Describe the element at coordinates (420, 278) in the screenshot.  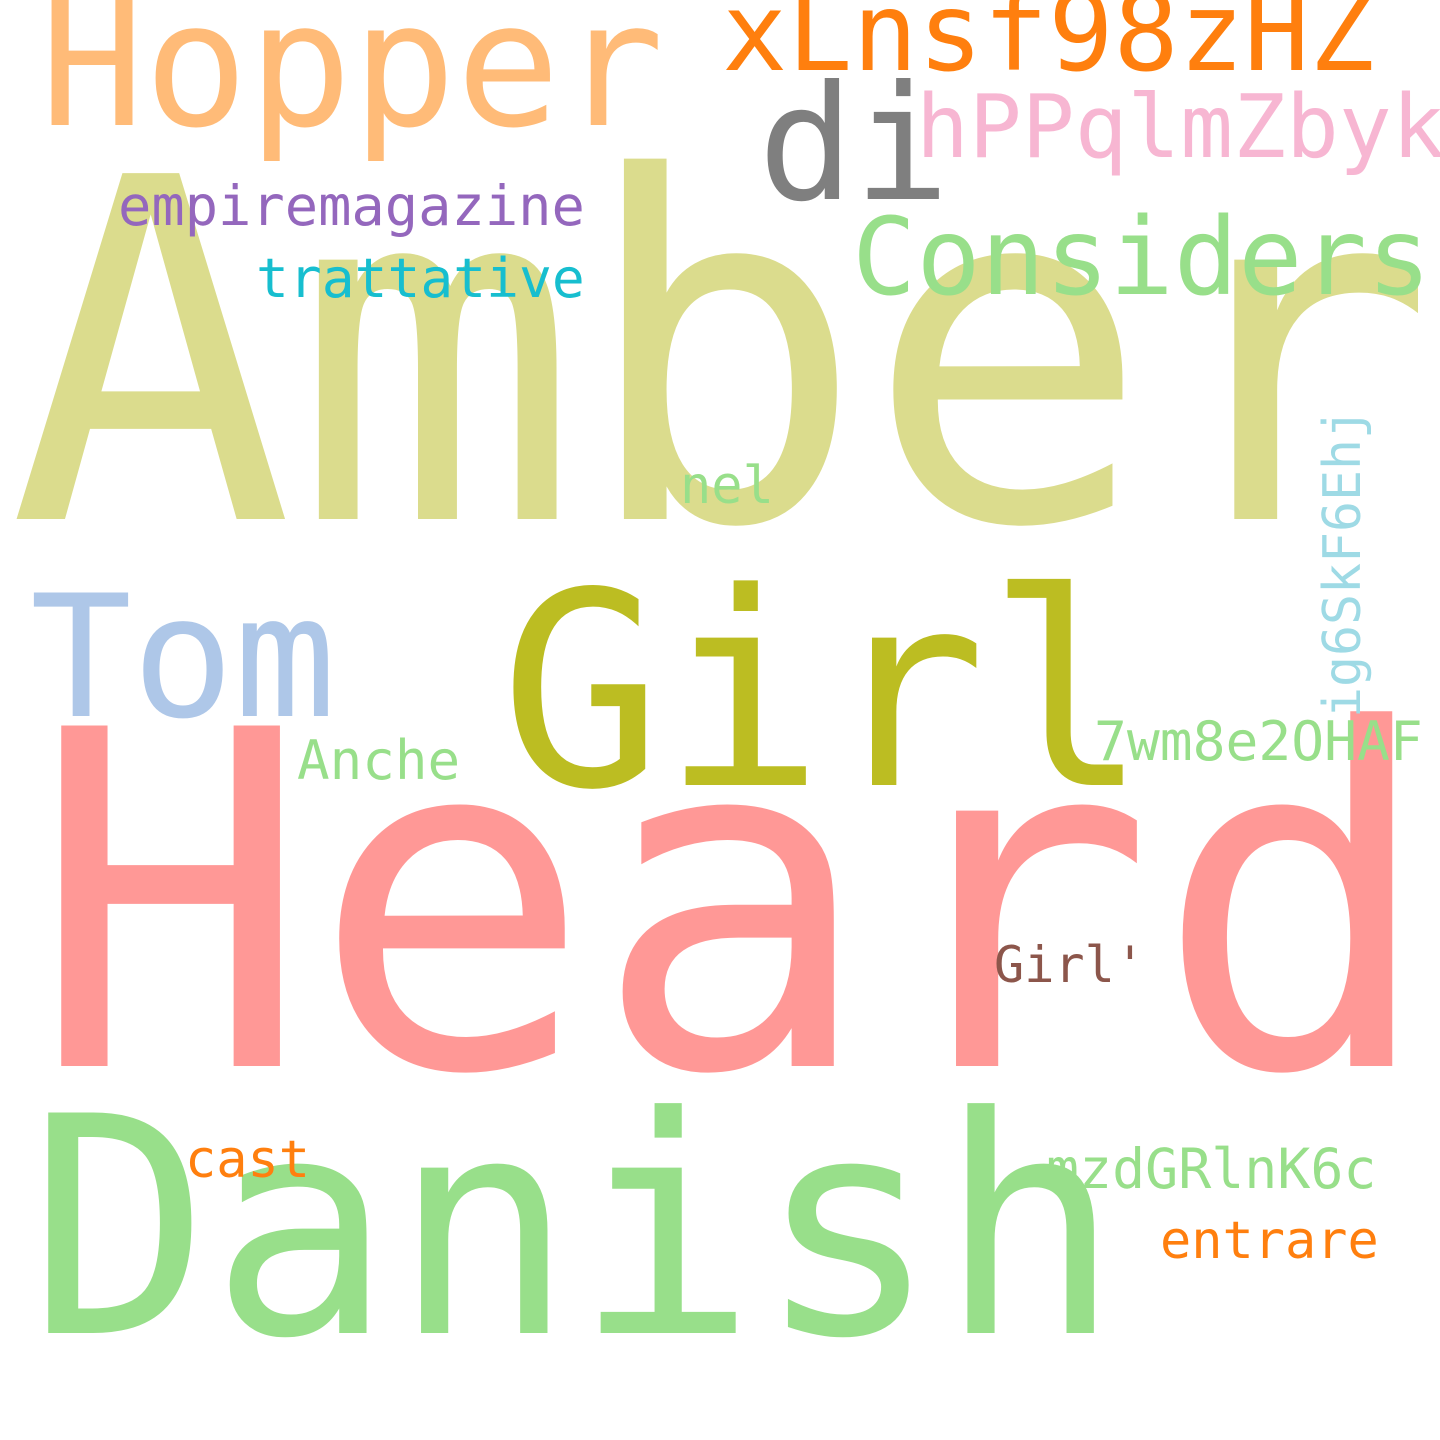
I see `word-trattative: trattative` at that location.